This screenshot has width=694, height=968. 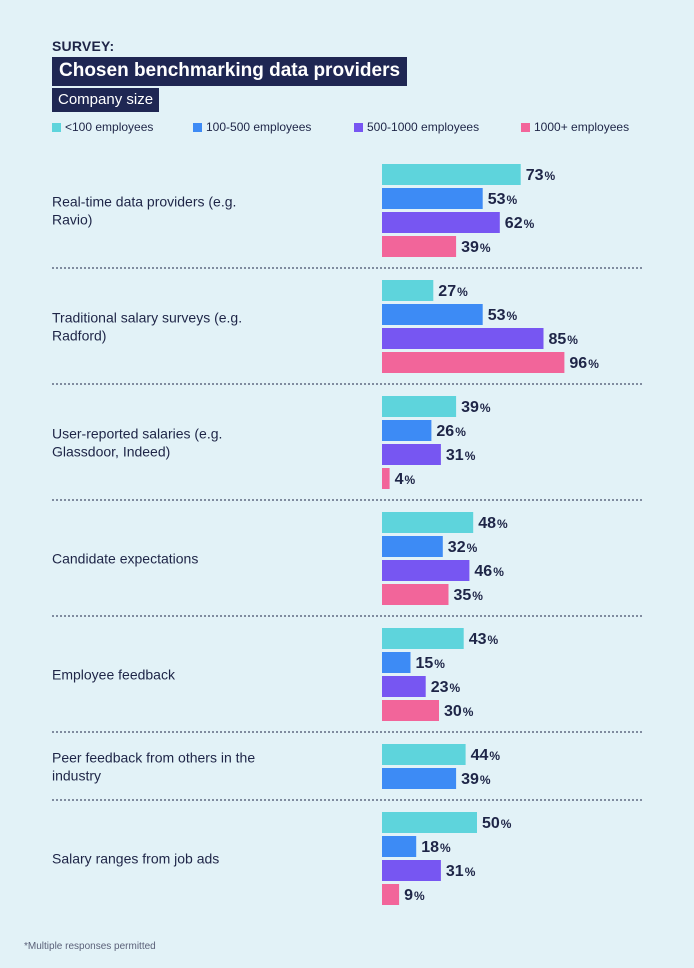 I want to click on data-label-candidate-expectations-1000-employees: 35%, so click(x=469, y=595).